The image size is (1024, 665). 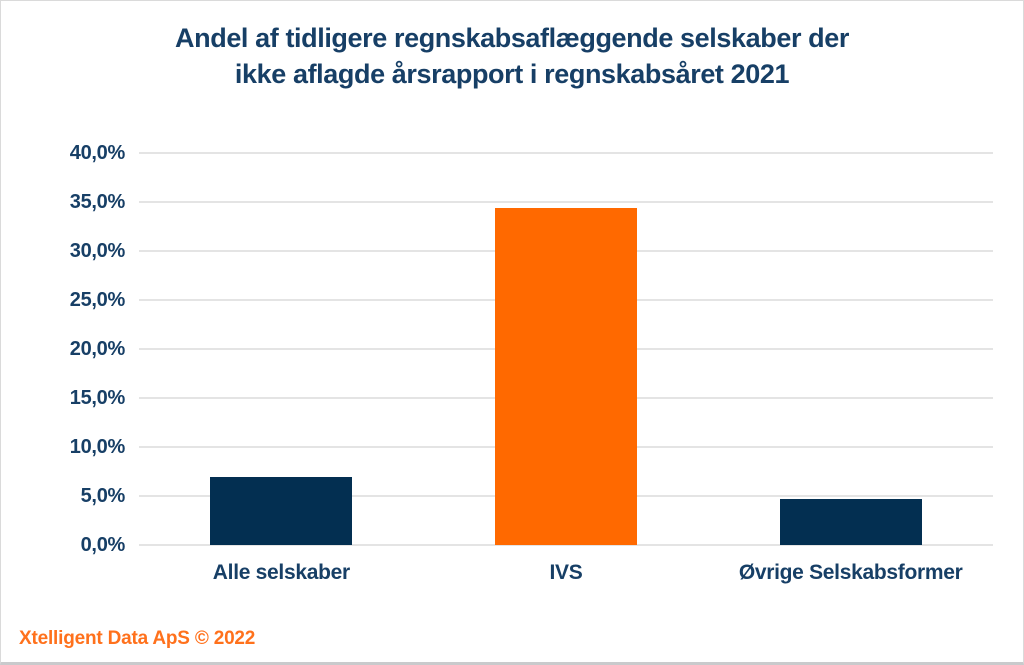 What do you see at coordinates (97, 202) in the screenshot?
I see `y-axis-tick-label: 35,0%` at bounding box center [97, 202].